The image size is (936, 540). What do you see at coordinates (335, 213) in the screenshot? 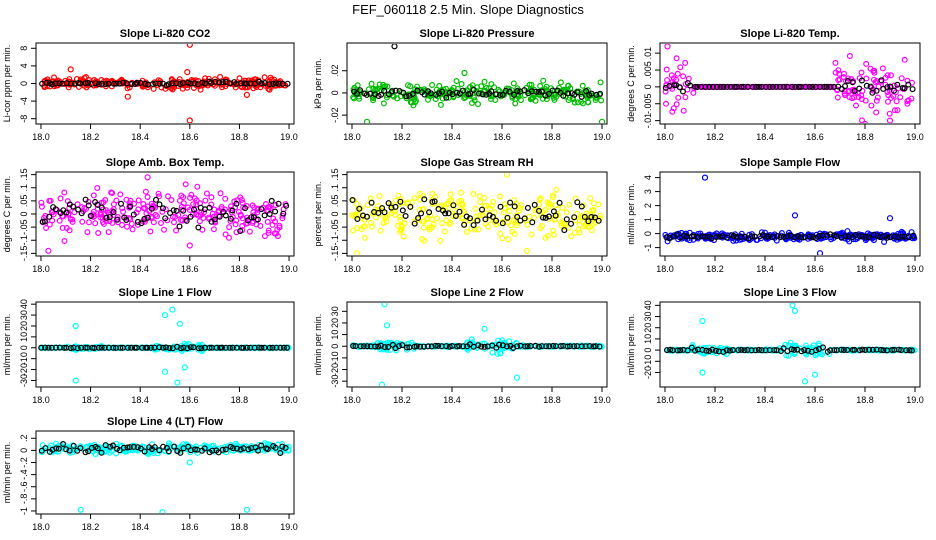
I see `y-tick-label: 0` at bounding box center [335, 213].